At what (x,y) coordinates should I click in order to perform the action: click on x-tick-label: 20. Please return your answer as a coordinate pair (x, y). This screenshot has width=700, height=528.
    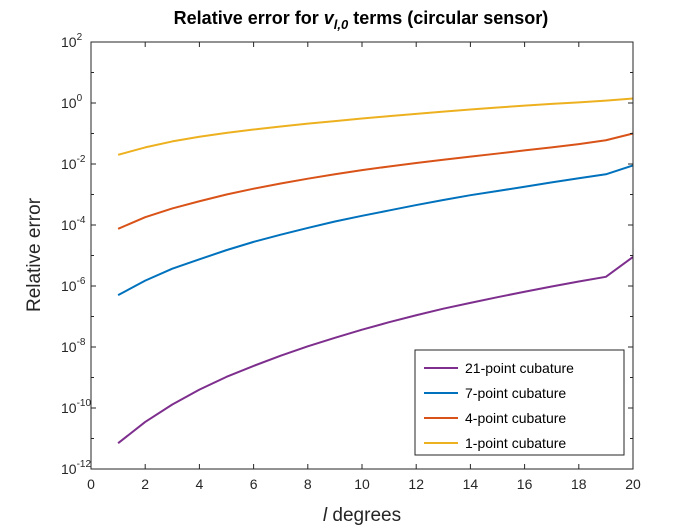
    Looking at the image, I should click on (633, 484).